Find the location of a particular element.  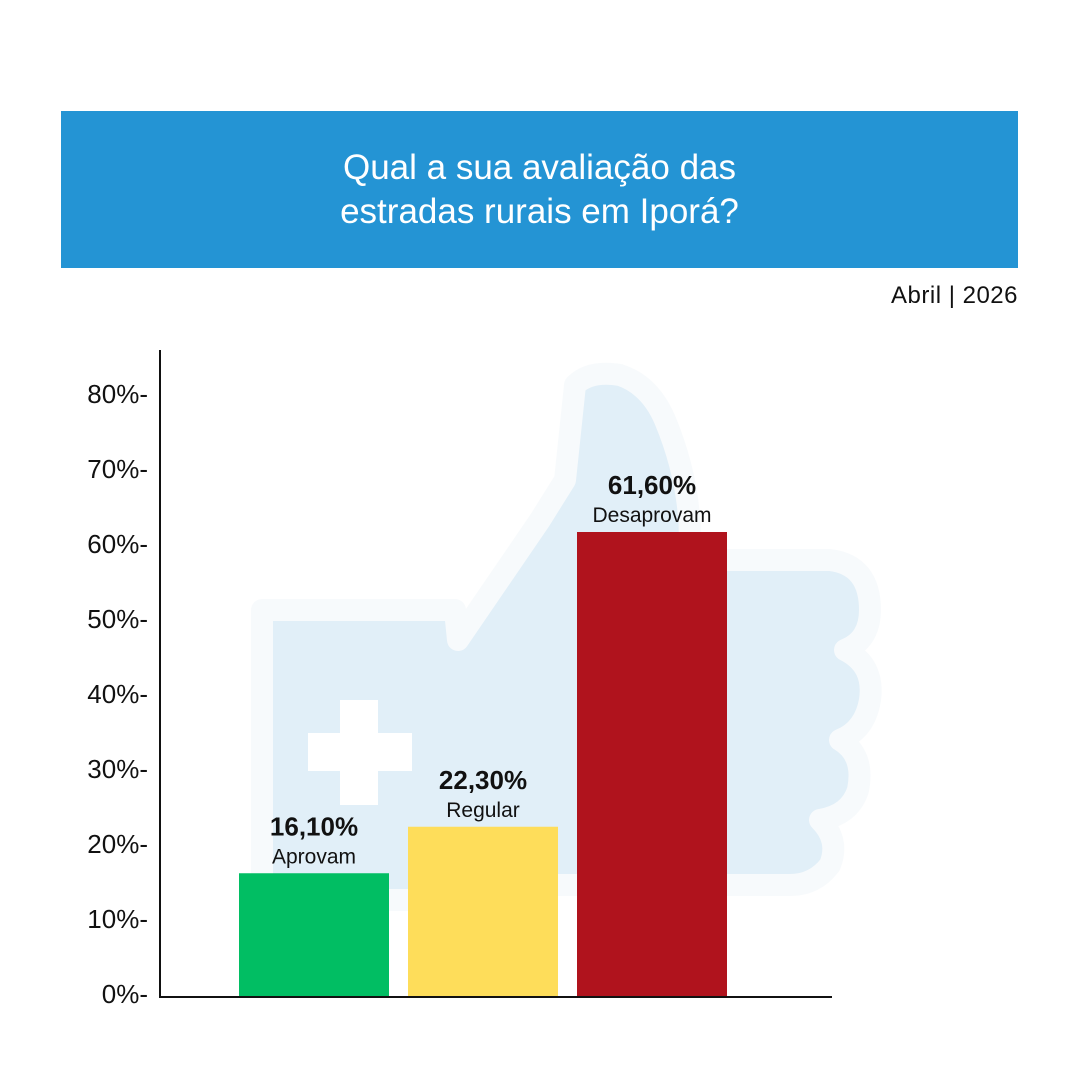

bar-value-label: 61,60% is located at coordinates (652, 485).